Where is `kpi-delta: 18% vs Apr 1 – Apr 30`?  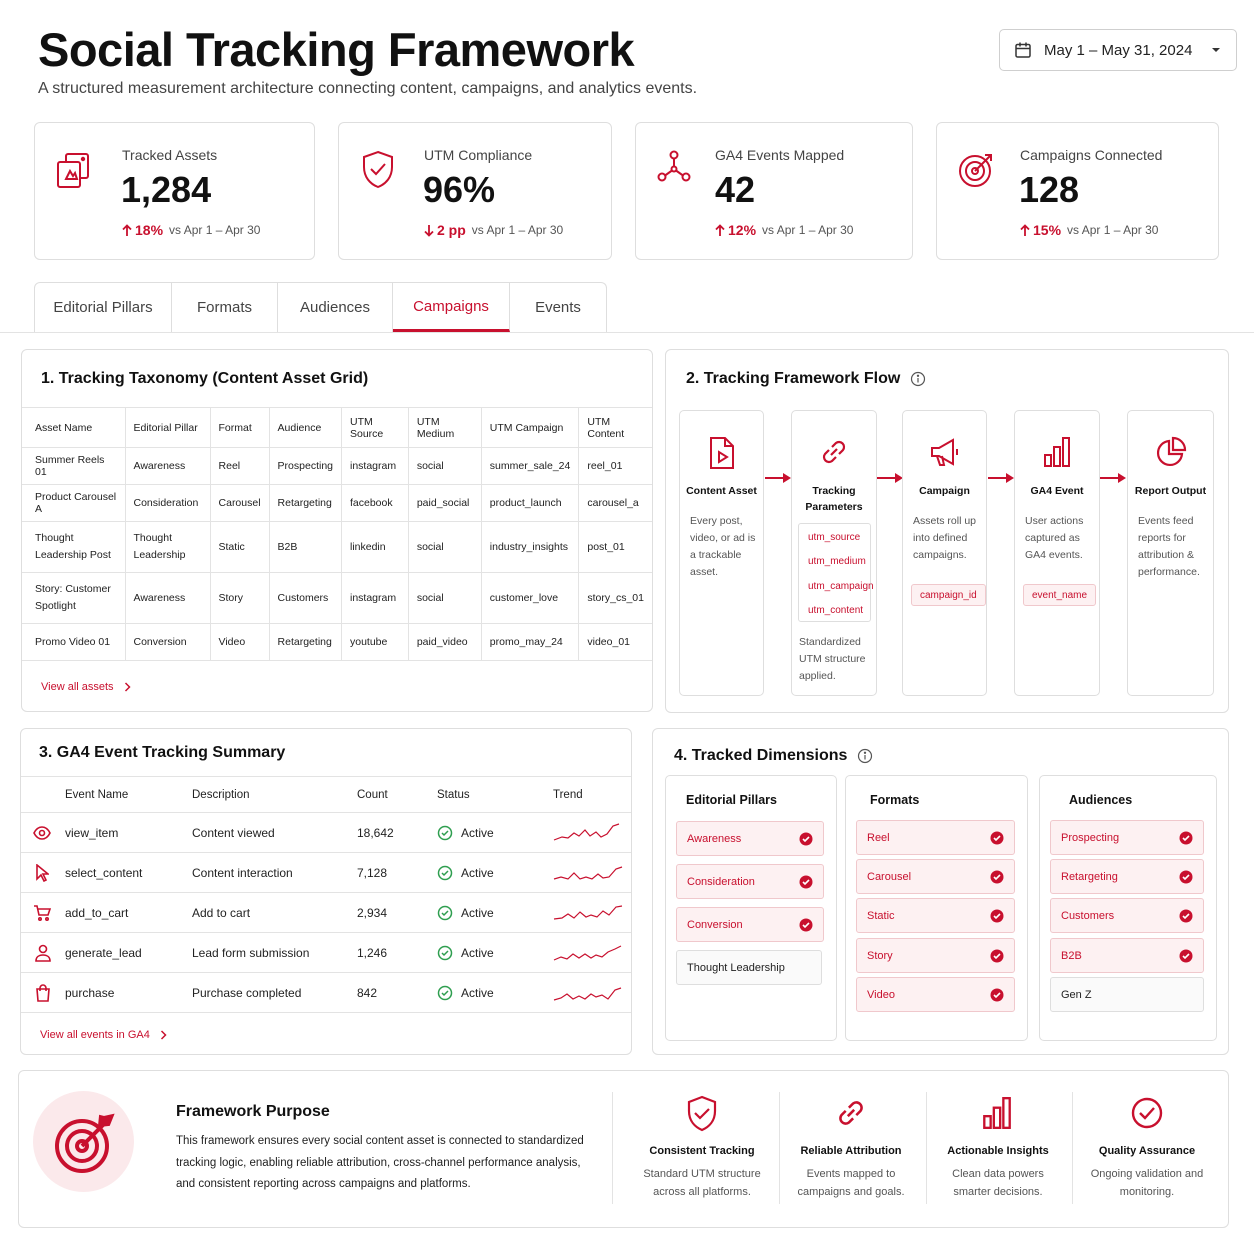 kpi-delta: 18% vs Apr 1 – Apr 30 is located at coordinates (191, 230).